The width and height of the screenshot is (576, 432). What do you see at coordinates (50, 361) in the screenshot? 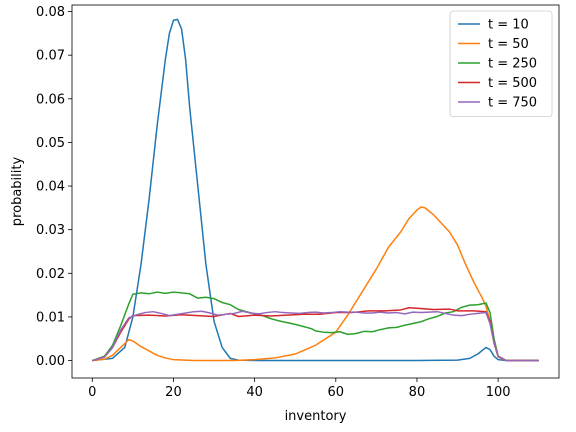
I see `y-tick-label: 0.00` at bounding box center [50, 361].